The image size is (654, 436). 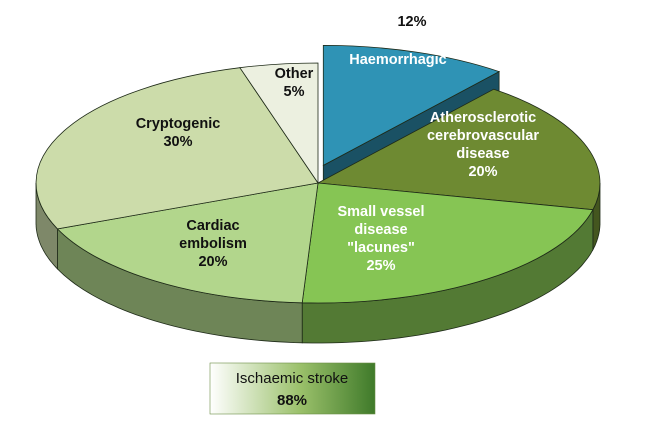 What do you see at coordinates (177, 142) in the screenshot?
I see `slice-value-4: 30%` at bounding box center [177, 142].